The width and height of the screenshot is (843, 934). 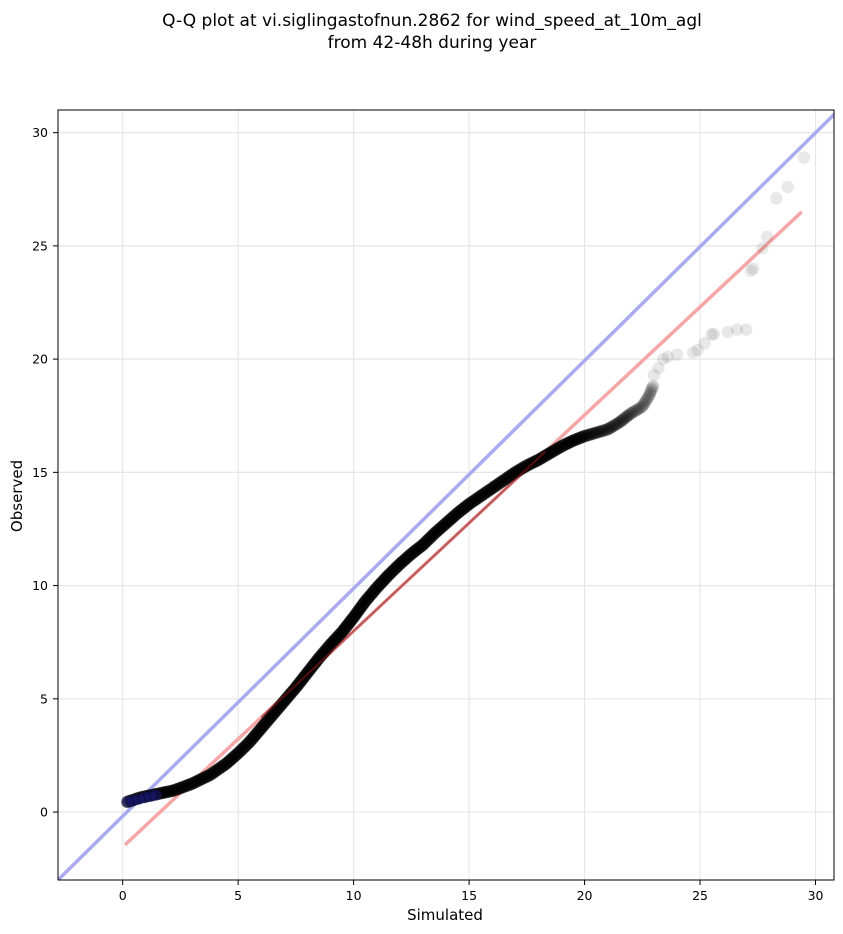 What do you see at coordinates (700, 895) in the screenshot?
I see `x-tick-label: 25` at bounding box center [700, 895].